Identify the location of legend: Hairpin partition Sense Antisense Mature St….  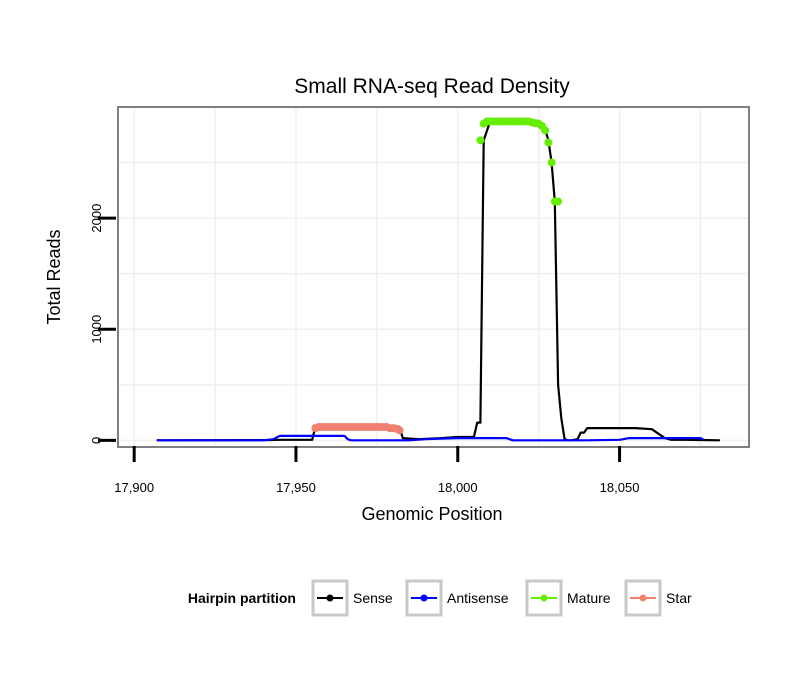
(440, 598).